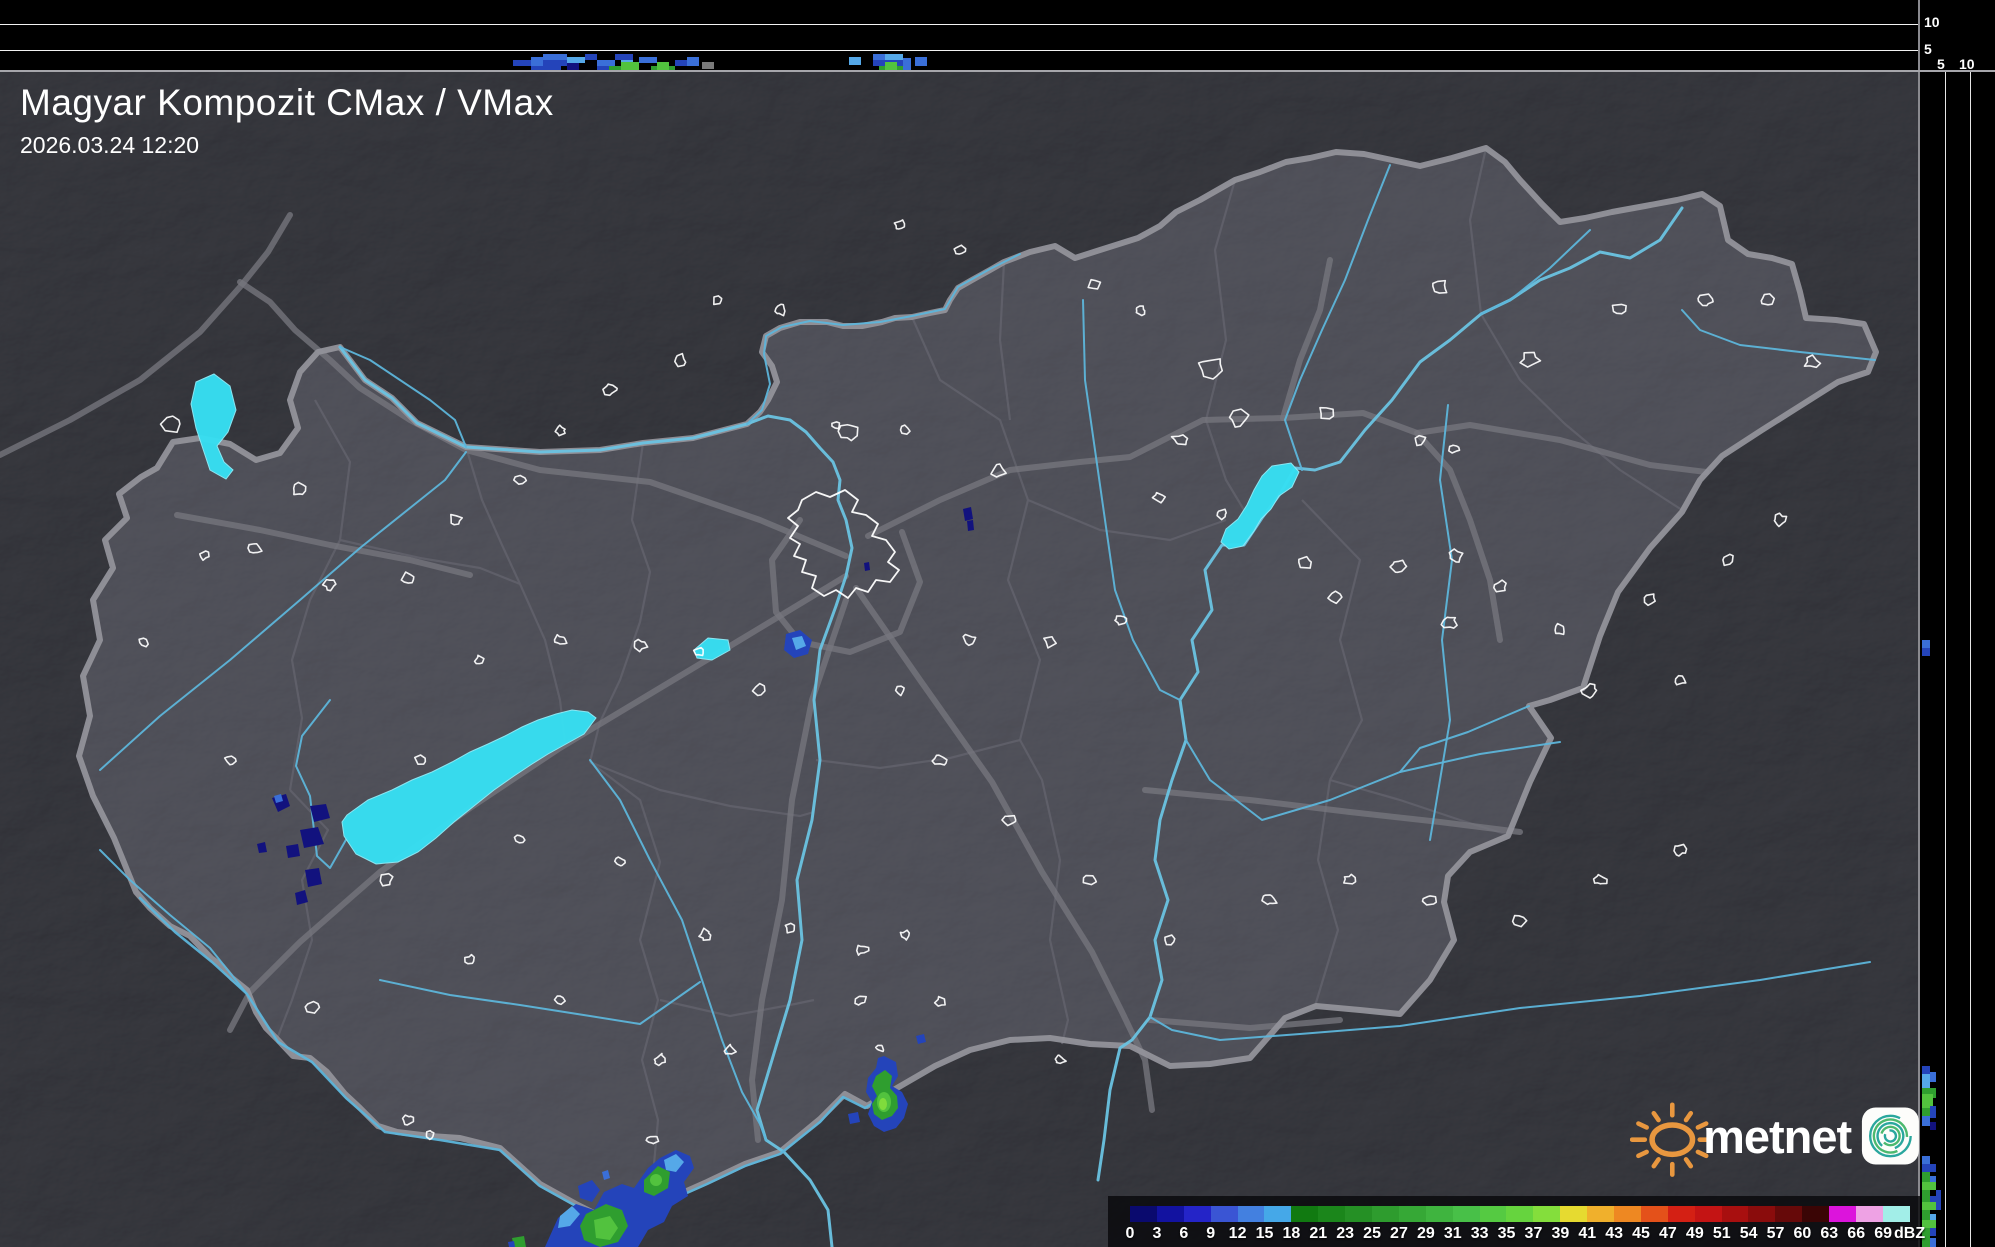 The image size is (1995, 1247). I want to click on legend-tick-label: 41, so click(1587, 1233).